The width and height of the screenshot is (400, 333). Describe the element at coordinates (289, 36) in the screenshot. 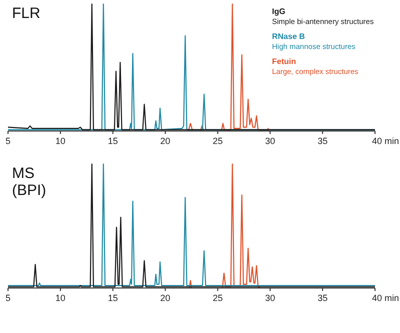

I see `text: RNase B` at that location.